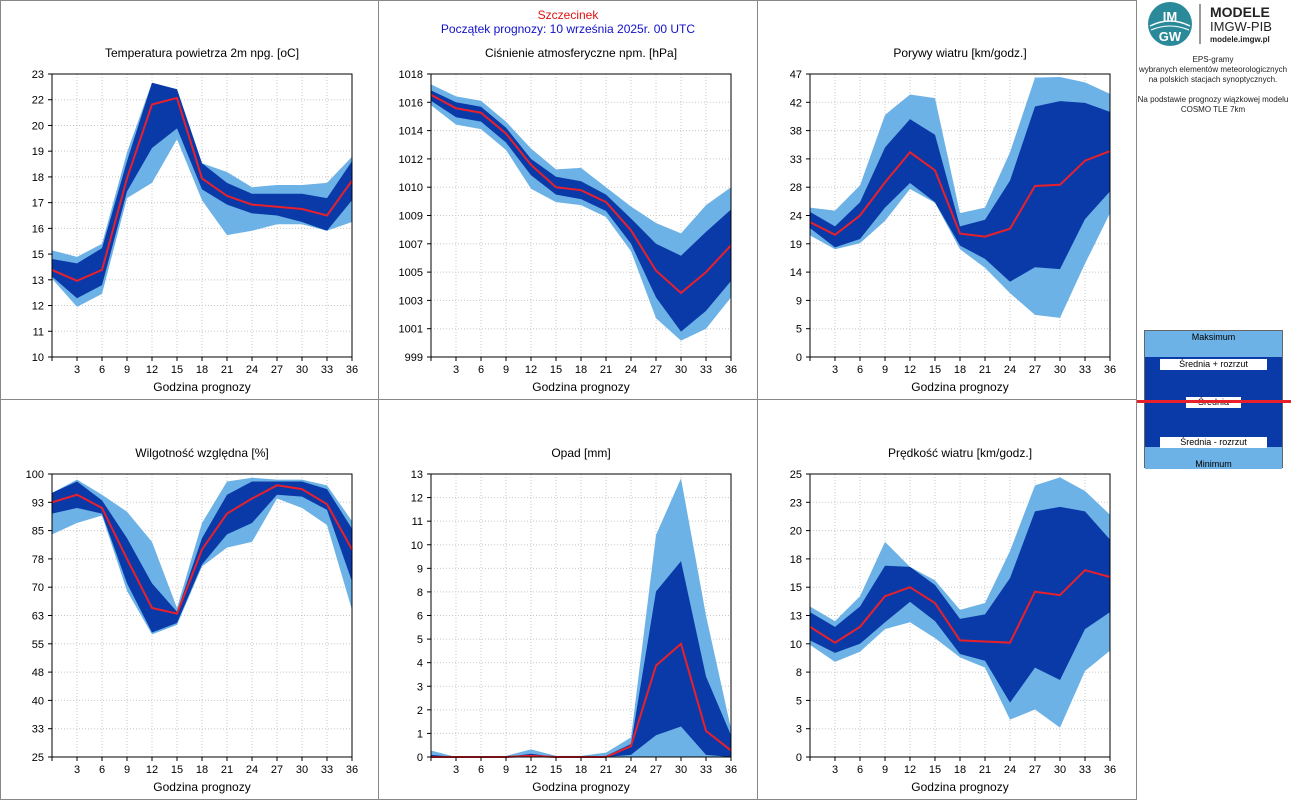 The image size is (1291, 800). Describe the element at coordinates (1213, 337) in the screenshot. I see `legend-max-label: Maksimum` at that location.